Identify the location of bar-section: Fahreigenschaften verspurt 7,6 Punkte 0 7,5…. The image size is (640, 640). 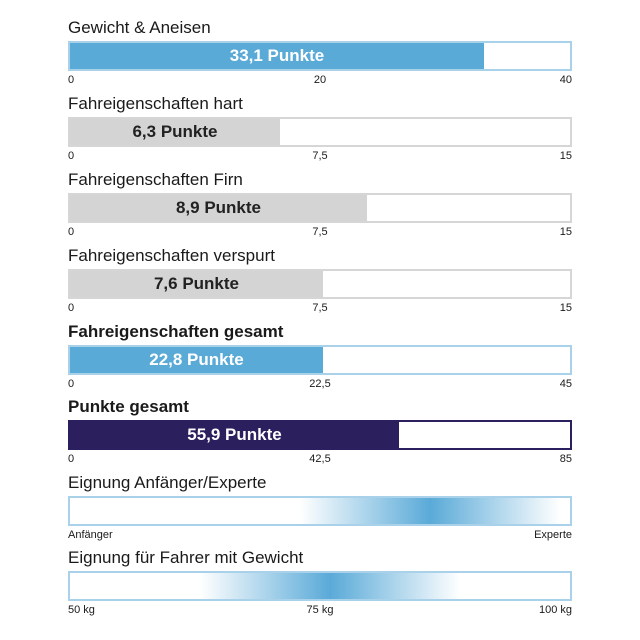
(320, 282).